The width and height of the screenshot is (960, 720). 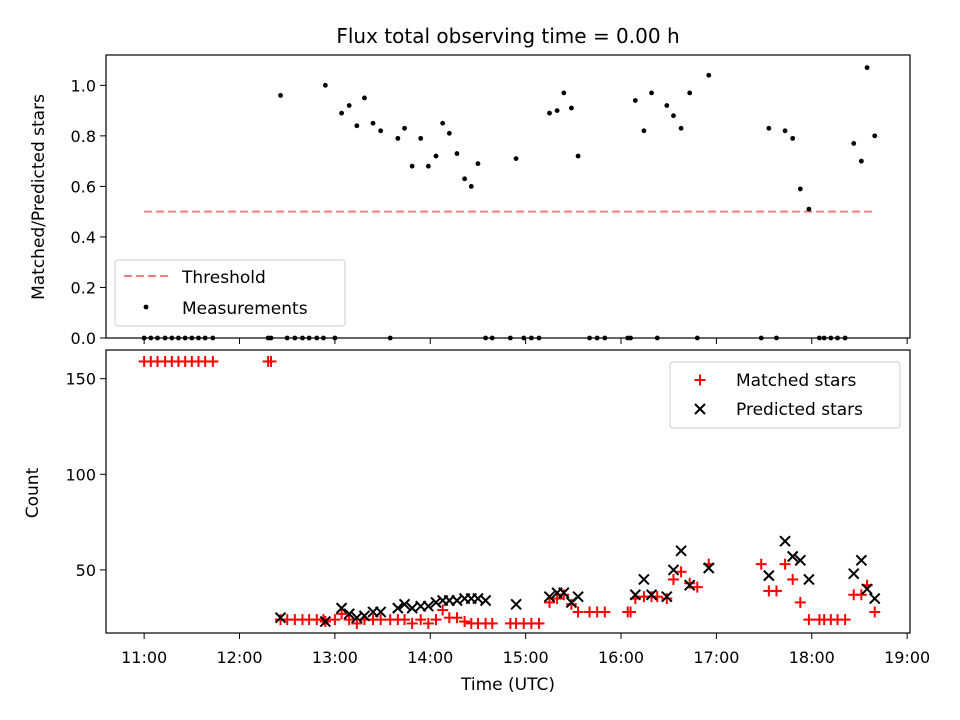 I want to click on legend-matched-label: Matched stars, so click(x=796, y=381).